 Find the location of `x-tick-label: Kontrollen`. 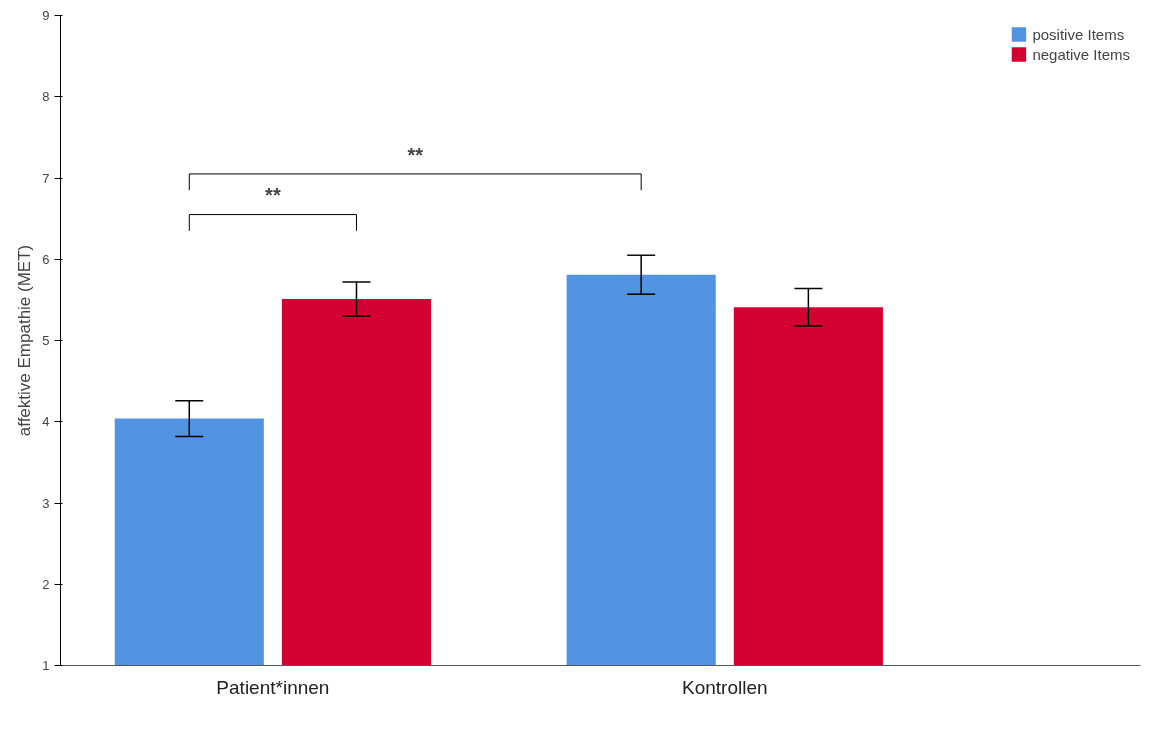

x-tick-label: Kontrollen is located at coordinates (724, 687).